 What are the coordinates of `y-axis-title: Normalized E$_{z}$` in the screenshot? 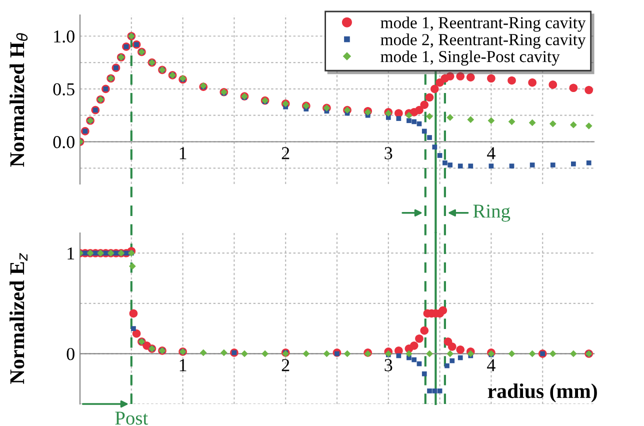 It's located at (19, 318).